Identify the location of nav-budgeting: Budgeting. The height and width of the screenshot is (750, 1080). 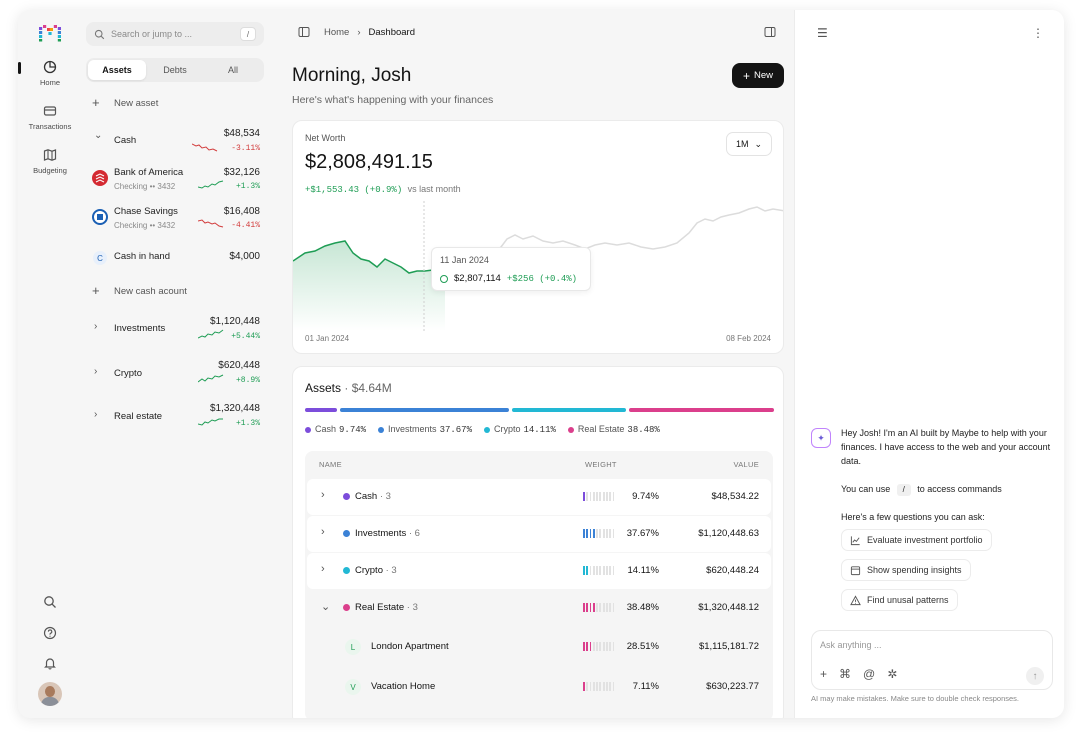
(50, 161).